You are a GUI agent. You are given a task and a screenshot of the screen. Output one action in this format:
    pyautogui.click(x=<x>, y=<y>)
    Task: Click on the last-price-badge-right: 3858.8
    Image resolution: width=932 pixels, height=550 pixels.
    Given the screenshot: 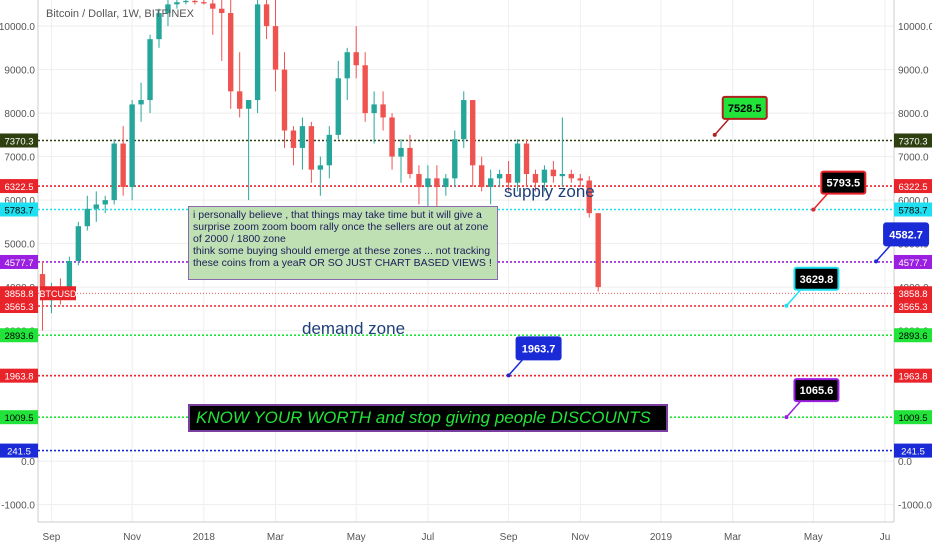 What is the action you would take?
    pyautogui.click(x=912, y=294)
    